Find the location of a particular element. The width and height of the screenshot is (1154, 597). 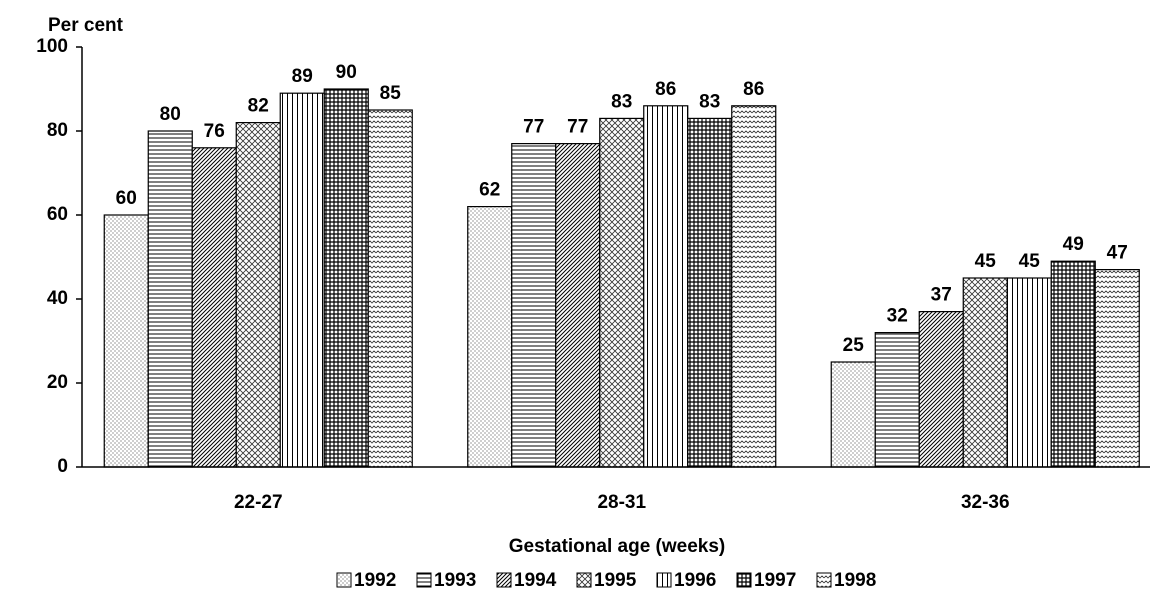

y-tick-label: 100 is located at coordinates (52, 46).